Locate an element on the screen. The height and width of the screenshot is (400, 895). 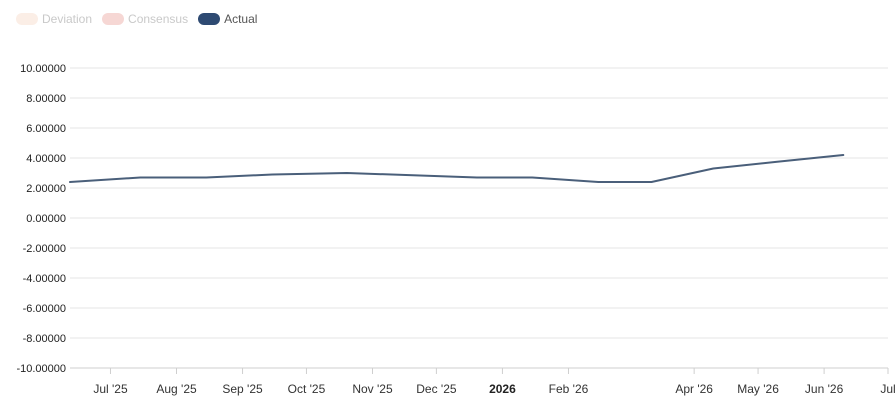
y-tick-label: 4.00000 is located at coordinates (46, 159).